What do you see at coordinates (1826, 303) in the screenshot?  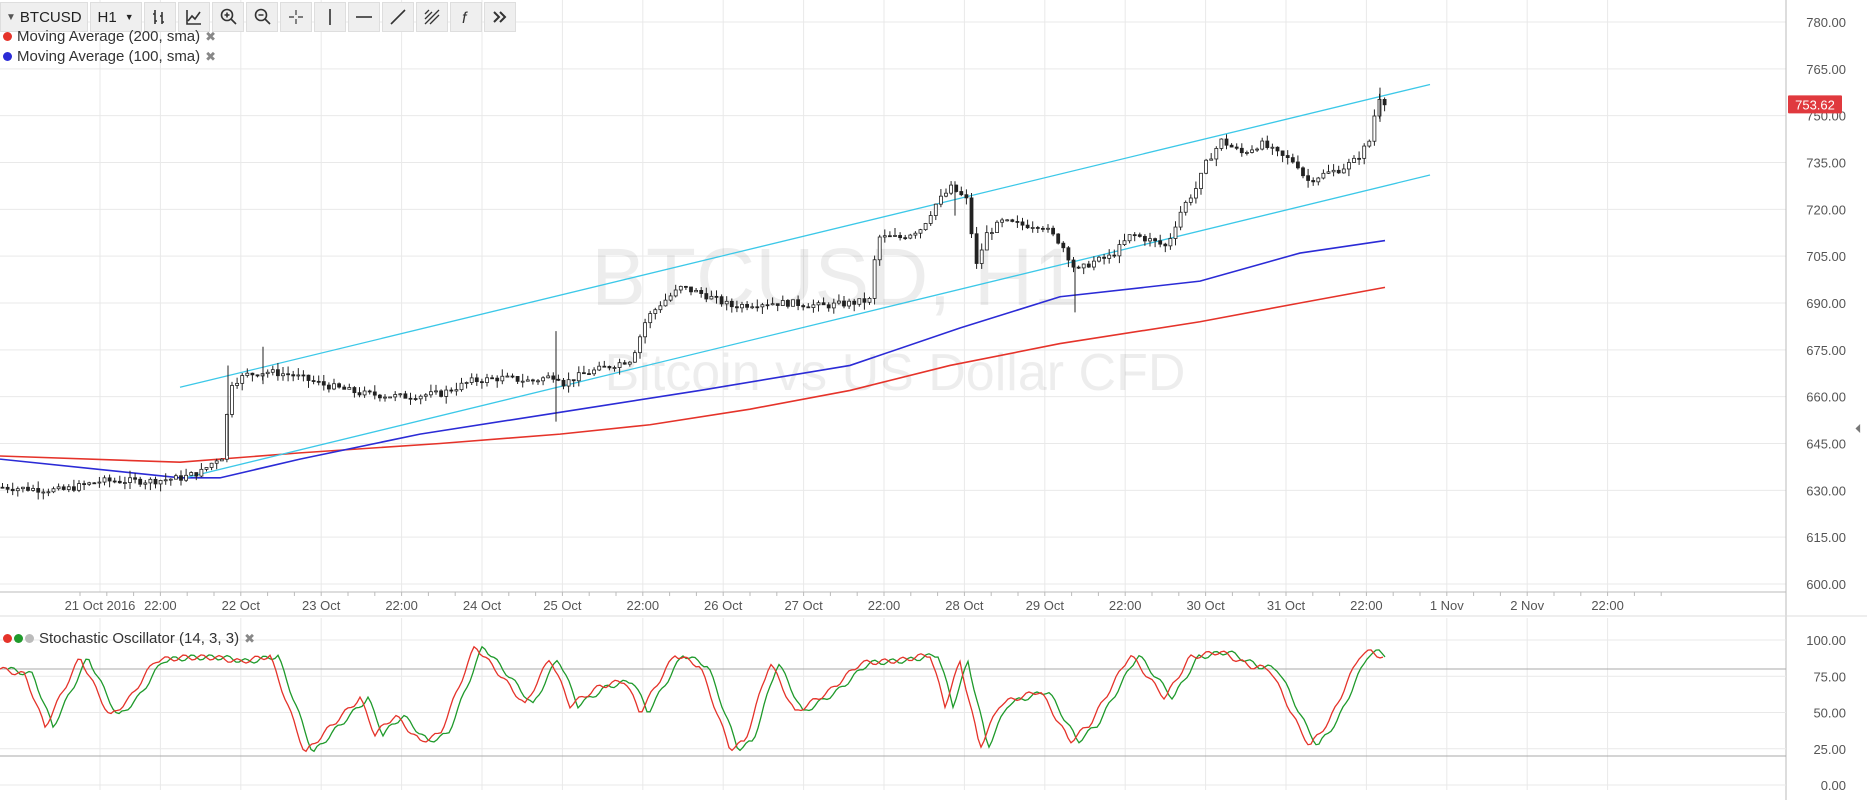 I see `price-tick-label: 690.00` at bounding box center [1826, 303].